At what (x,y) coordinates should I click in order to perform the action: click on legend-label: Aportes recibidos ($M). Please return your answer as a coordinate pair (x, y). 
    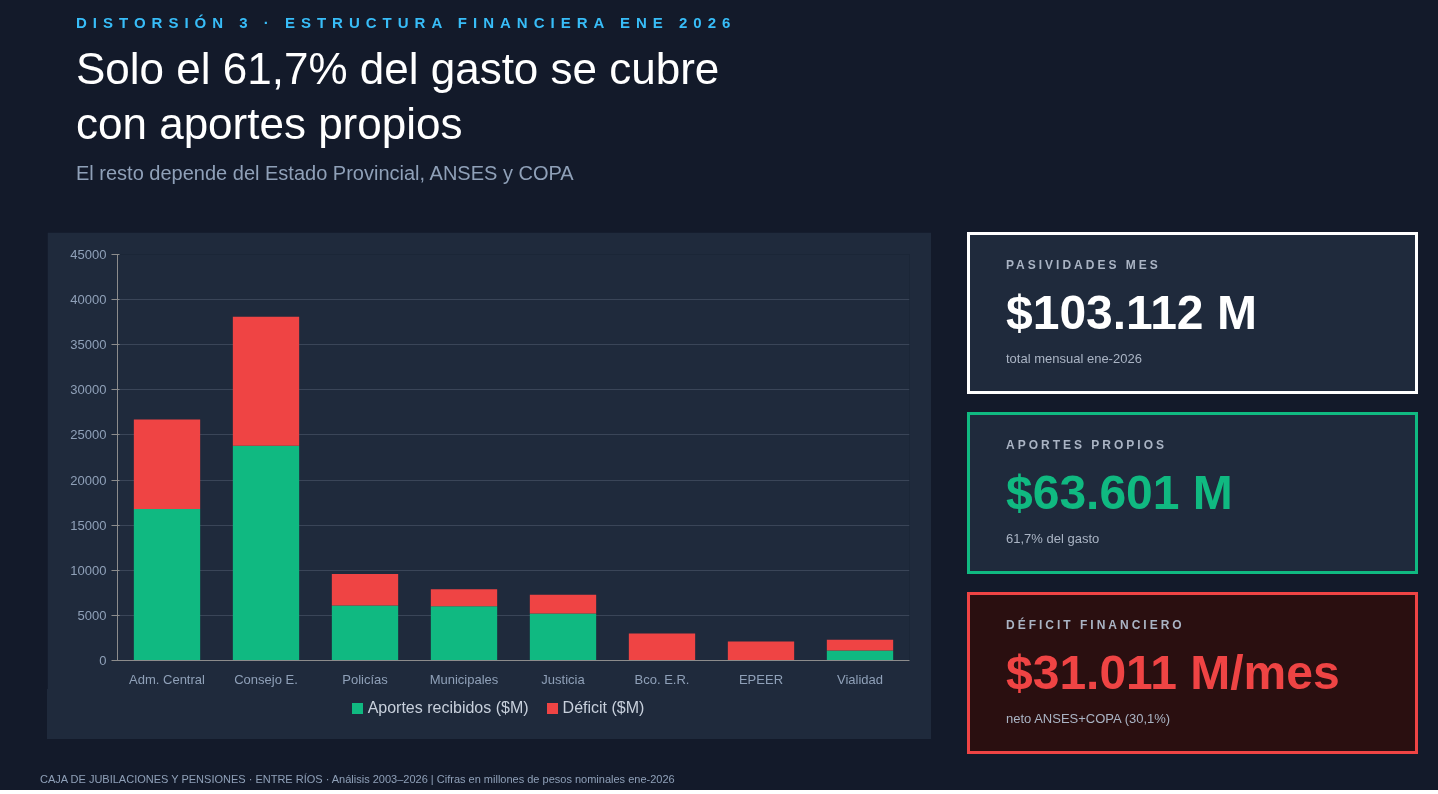
    Looking at the image, I should click on (448, 708).